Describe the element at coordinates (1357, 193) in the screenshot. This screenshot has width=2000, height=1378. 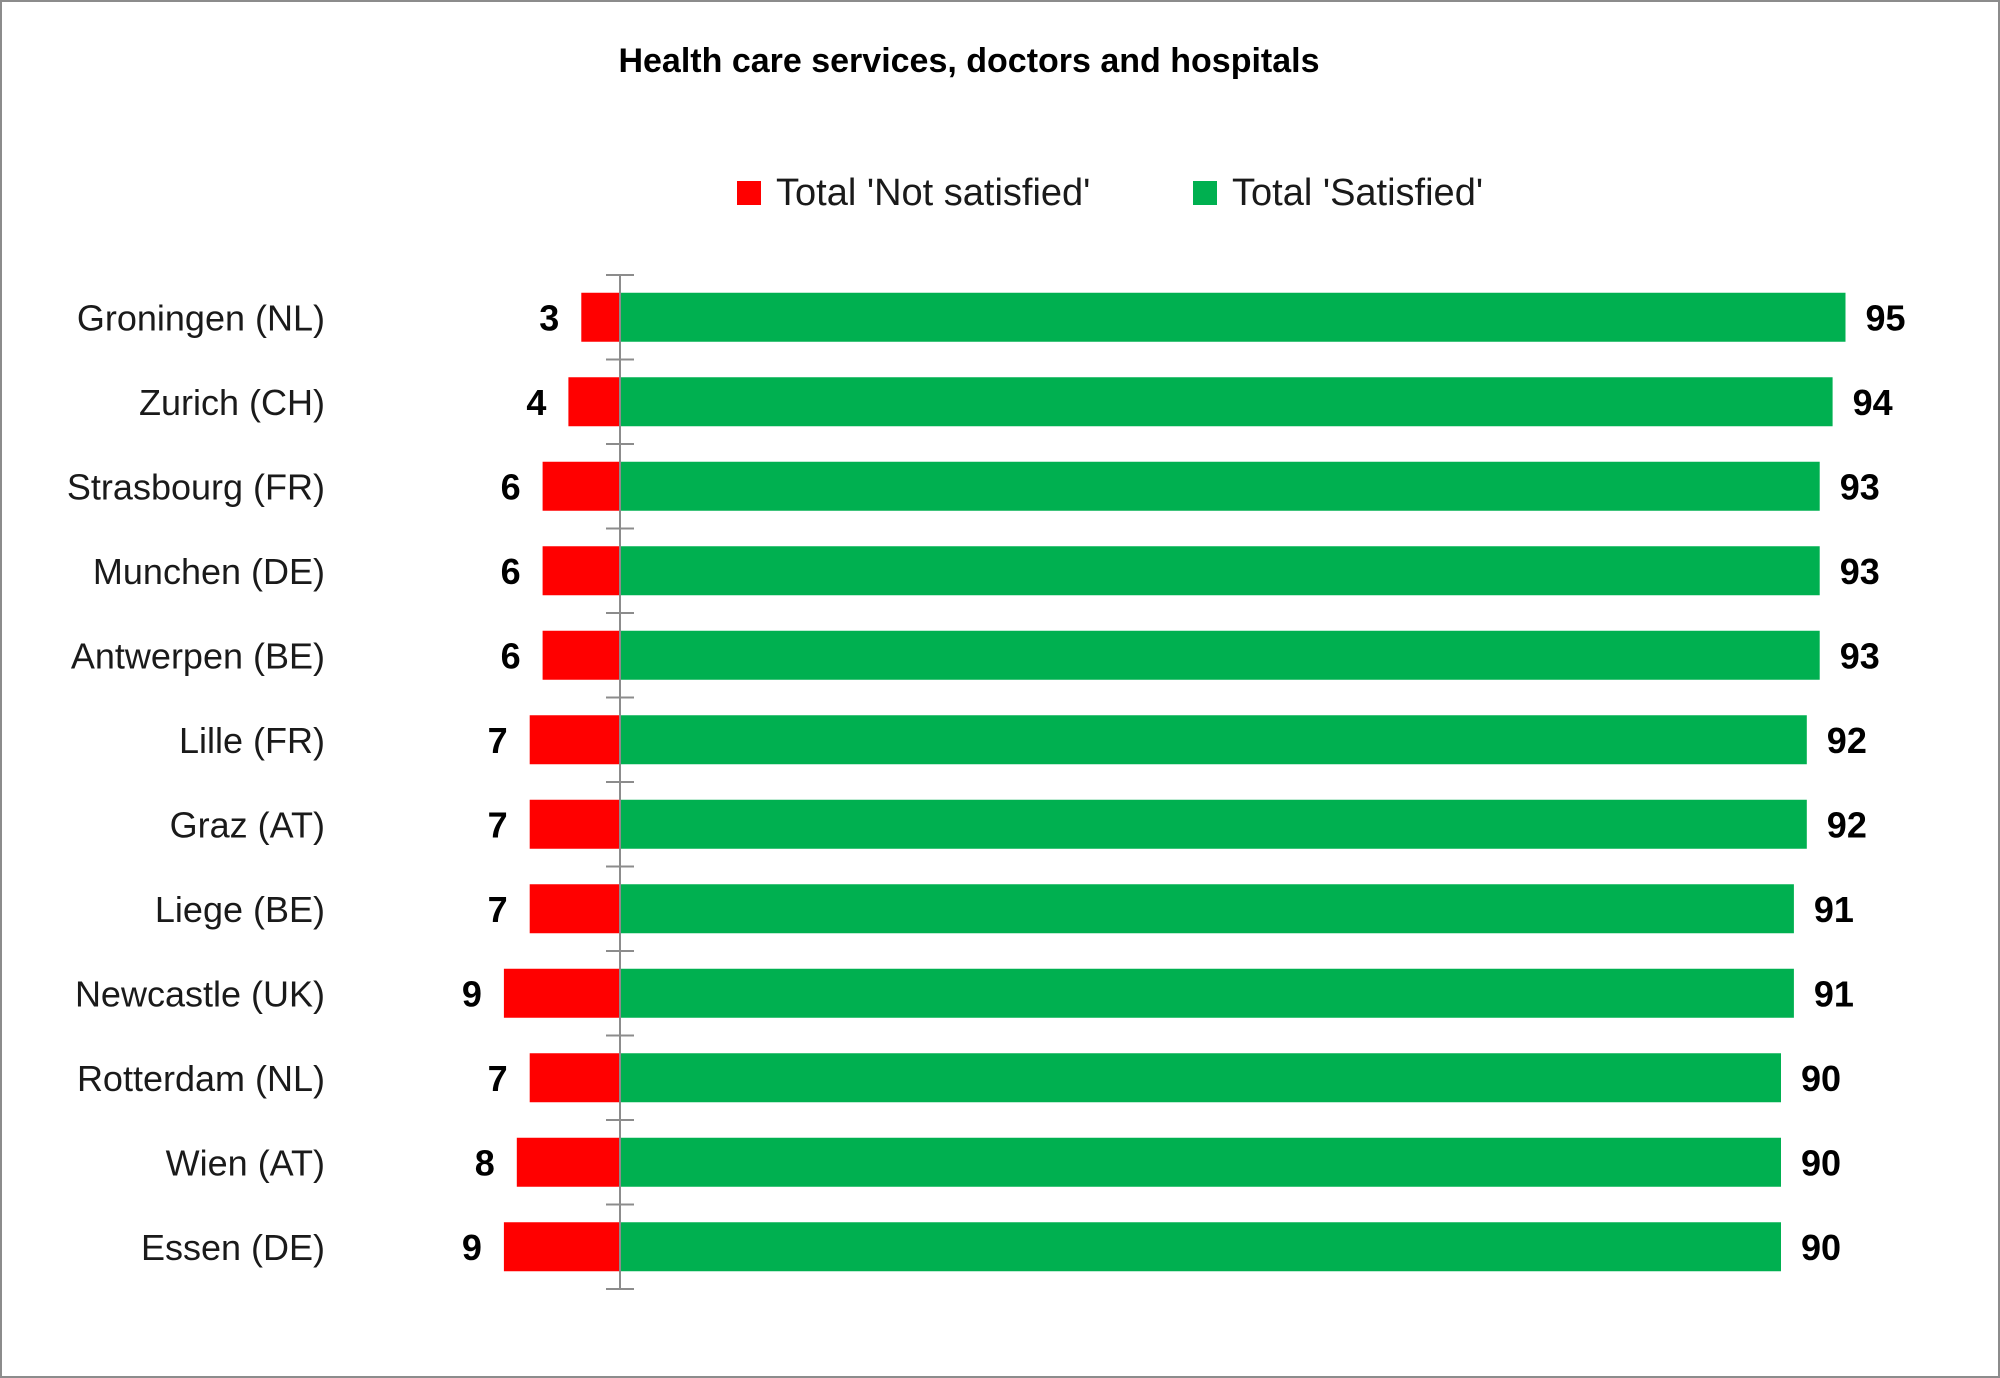
I see `legend-label-satisfied: Total 'Satisfied'` at that location.